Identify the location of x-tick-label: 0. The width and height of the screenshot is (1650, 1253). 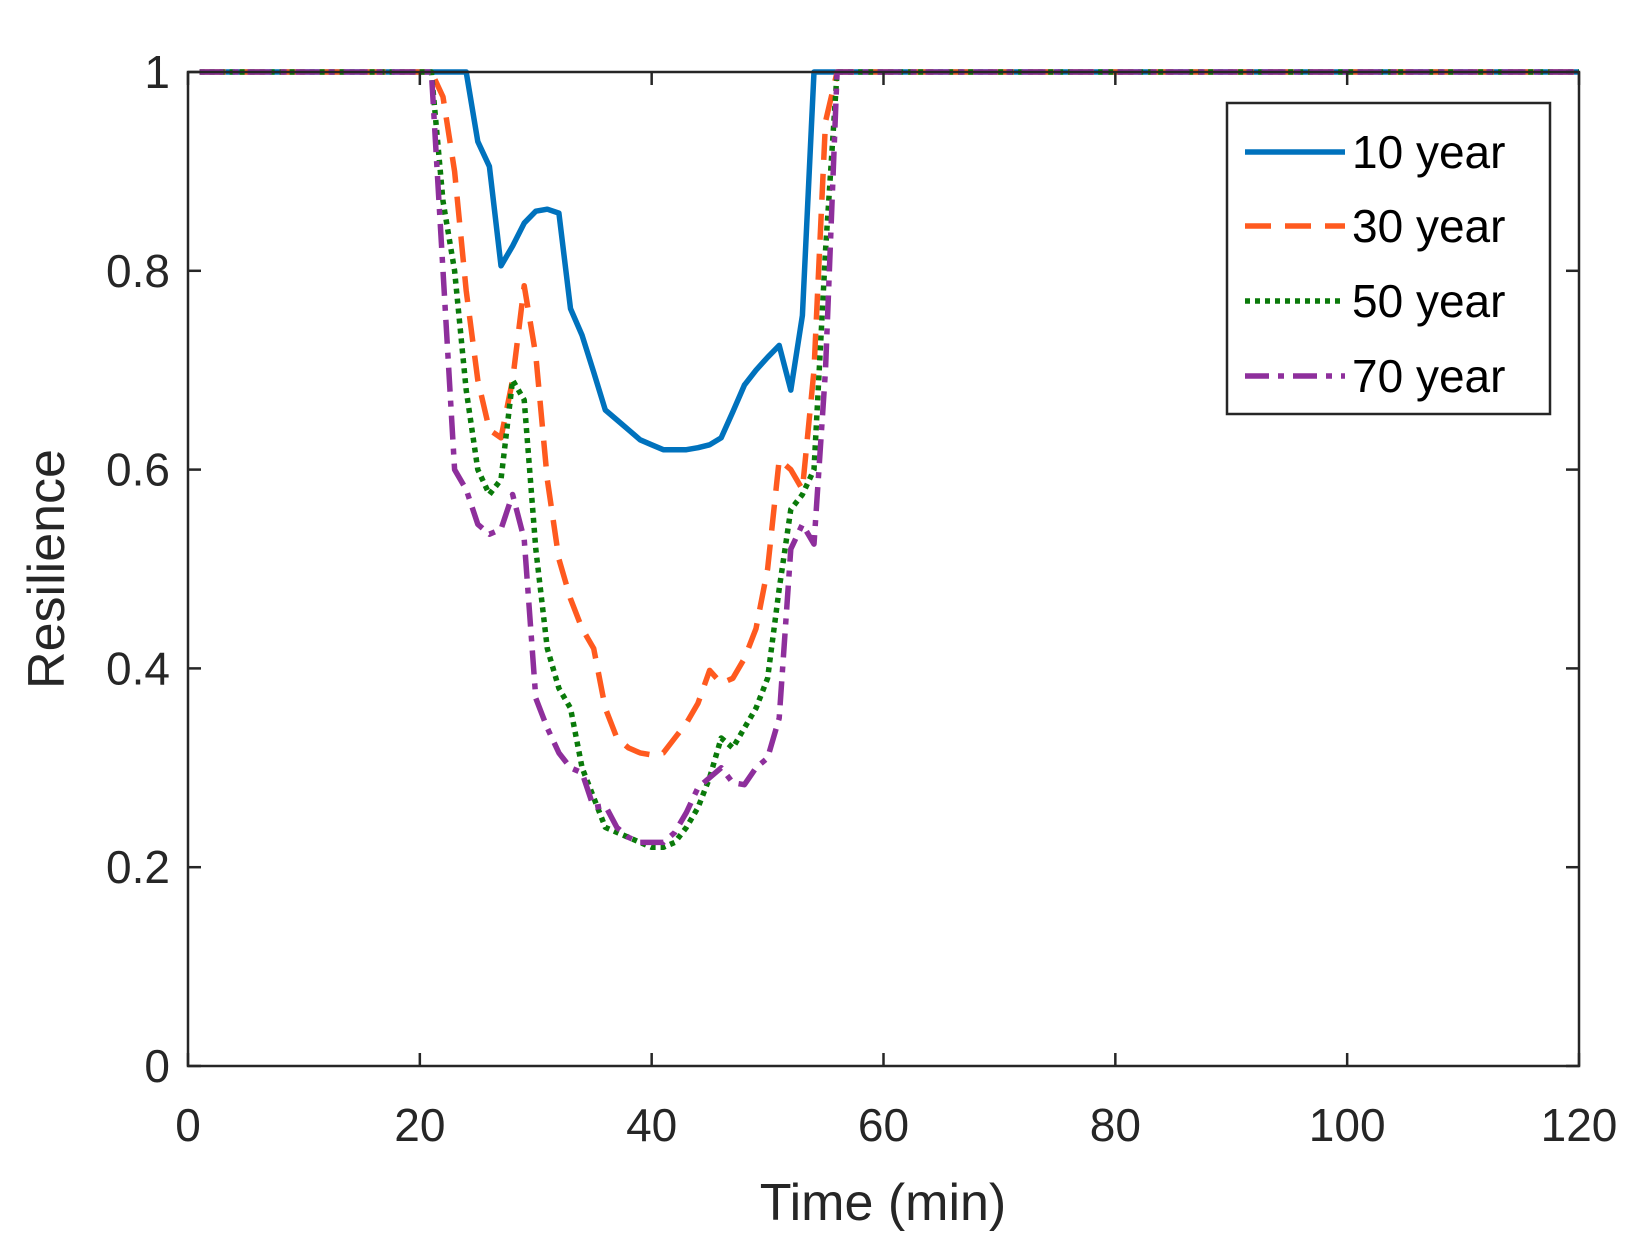
(188, 1125).